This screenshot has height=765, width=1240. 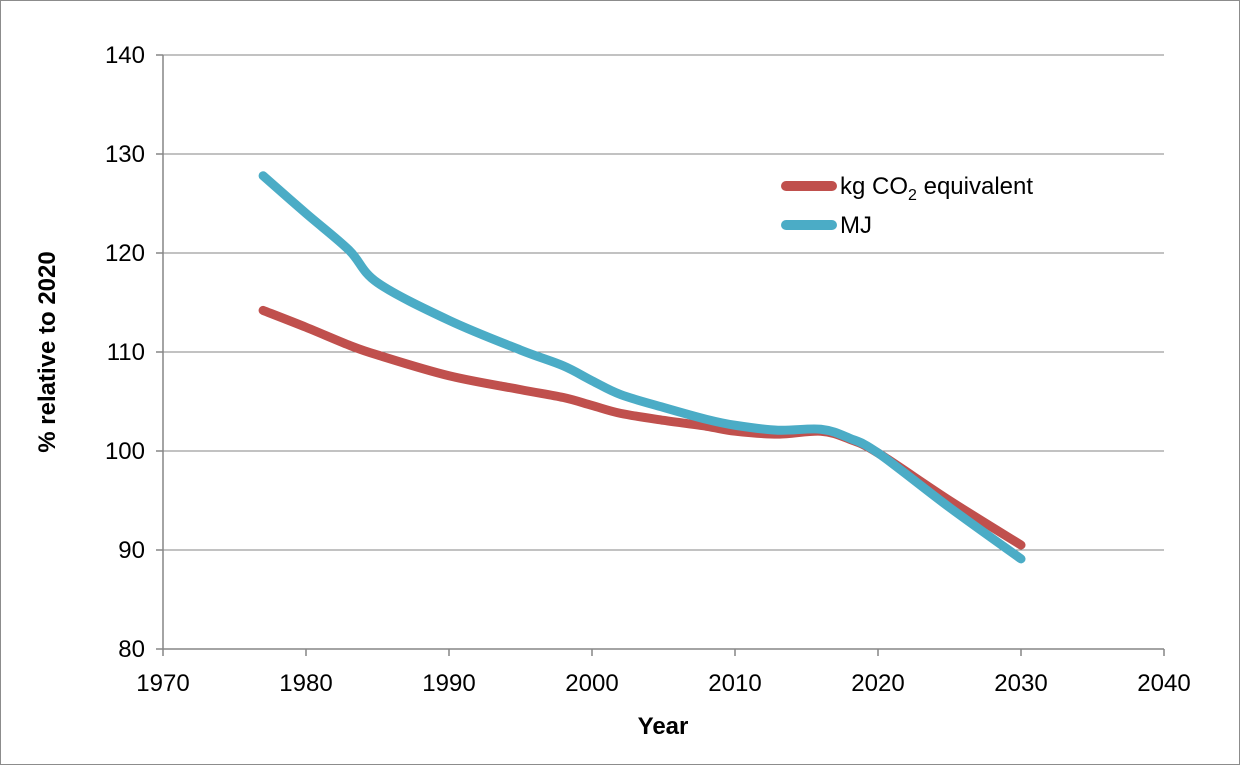 I want to click on x-tick-label-2020: 2020, so click(x=877, y=683).